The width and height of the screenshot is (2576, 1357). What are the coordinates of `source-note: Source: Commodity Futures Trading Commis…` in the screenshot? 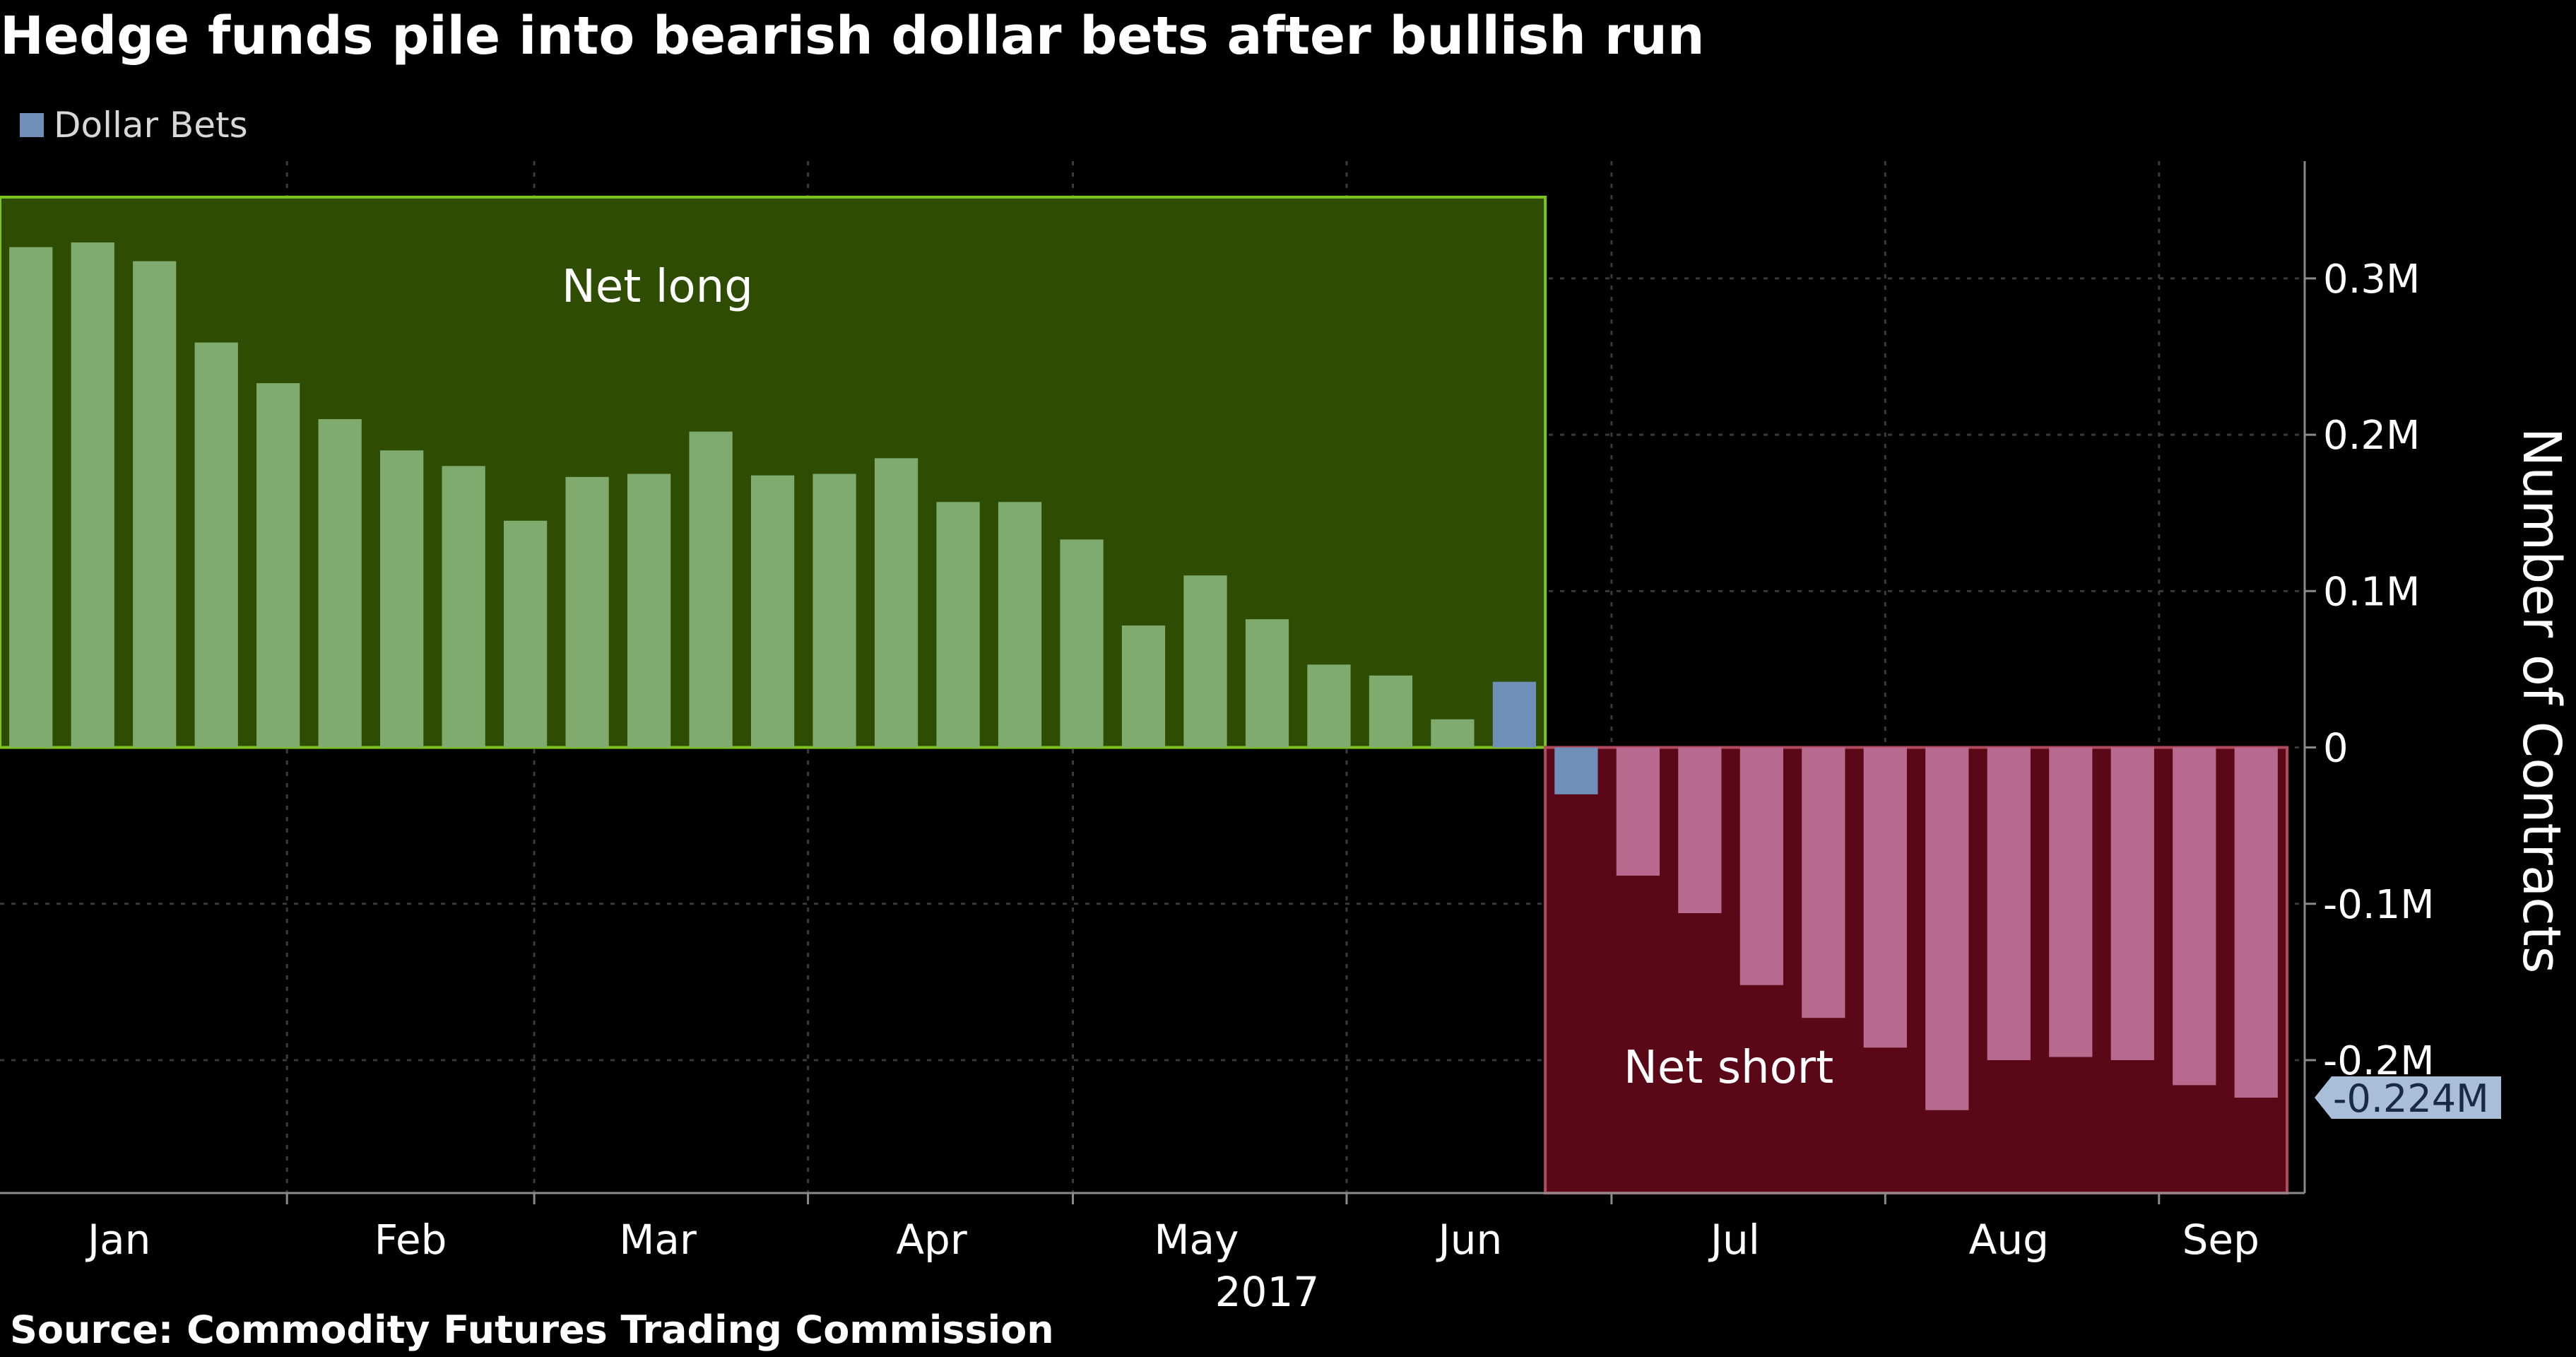 It's located at (532, 1330).